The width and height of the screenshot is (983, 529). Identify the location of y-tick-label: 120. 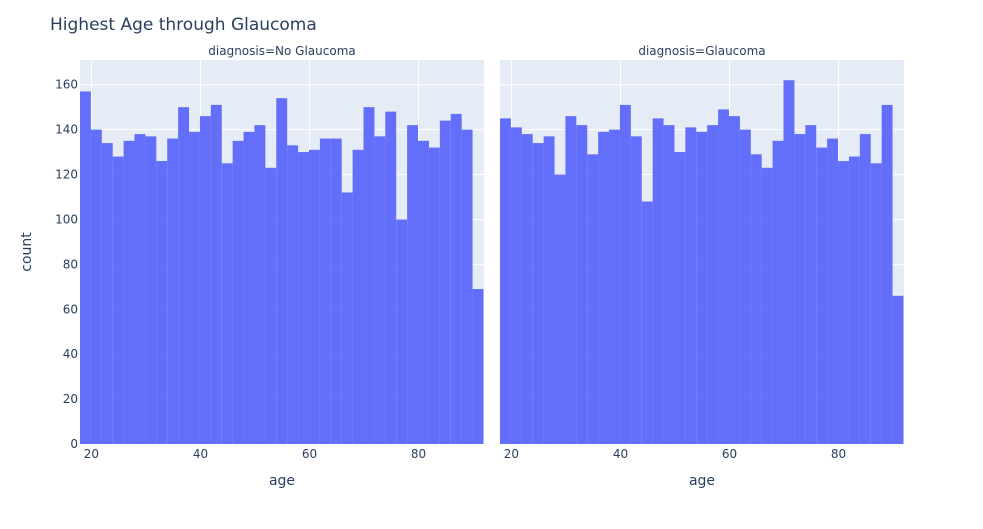
(66, 175).